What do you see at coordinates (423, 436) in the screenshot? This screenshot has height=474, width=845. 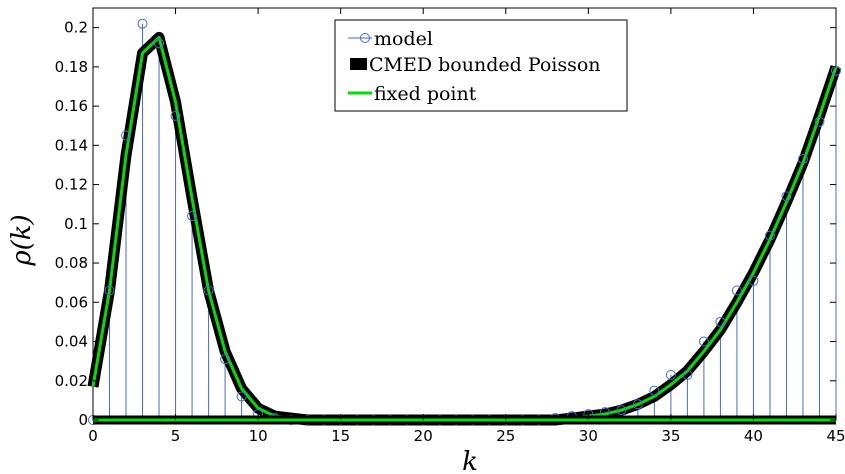 I see `x-tick-label: 20` at bounding box center [423, 436].